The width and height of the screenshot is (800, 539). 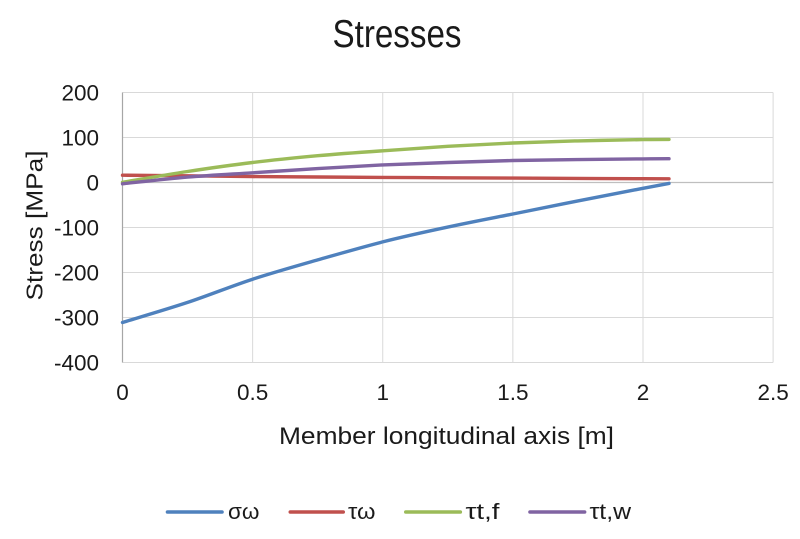 What do you see at coordinates (76, 273) in the screenshot?
I see `svg-text: -200` at bounding box center [76, 273].